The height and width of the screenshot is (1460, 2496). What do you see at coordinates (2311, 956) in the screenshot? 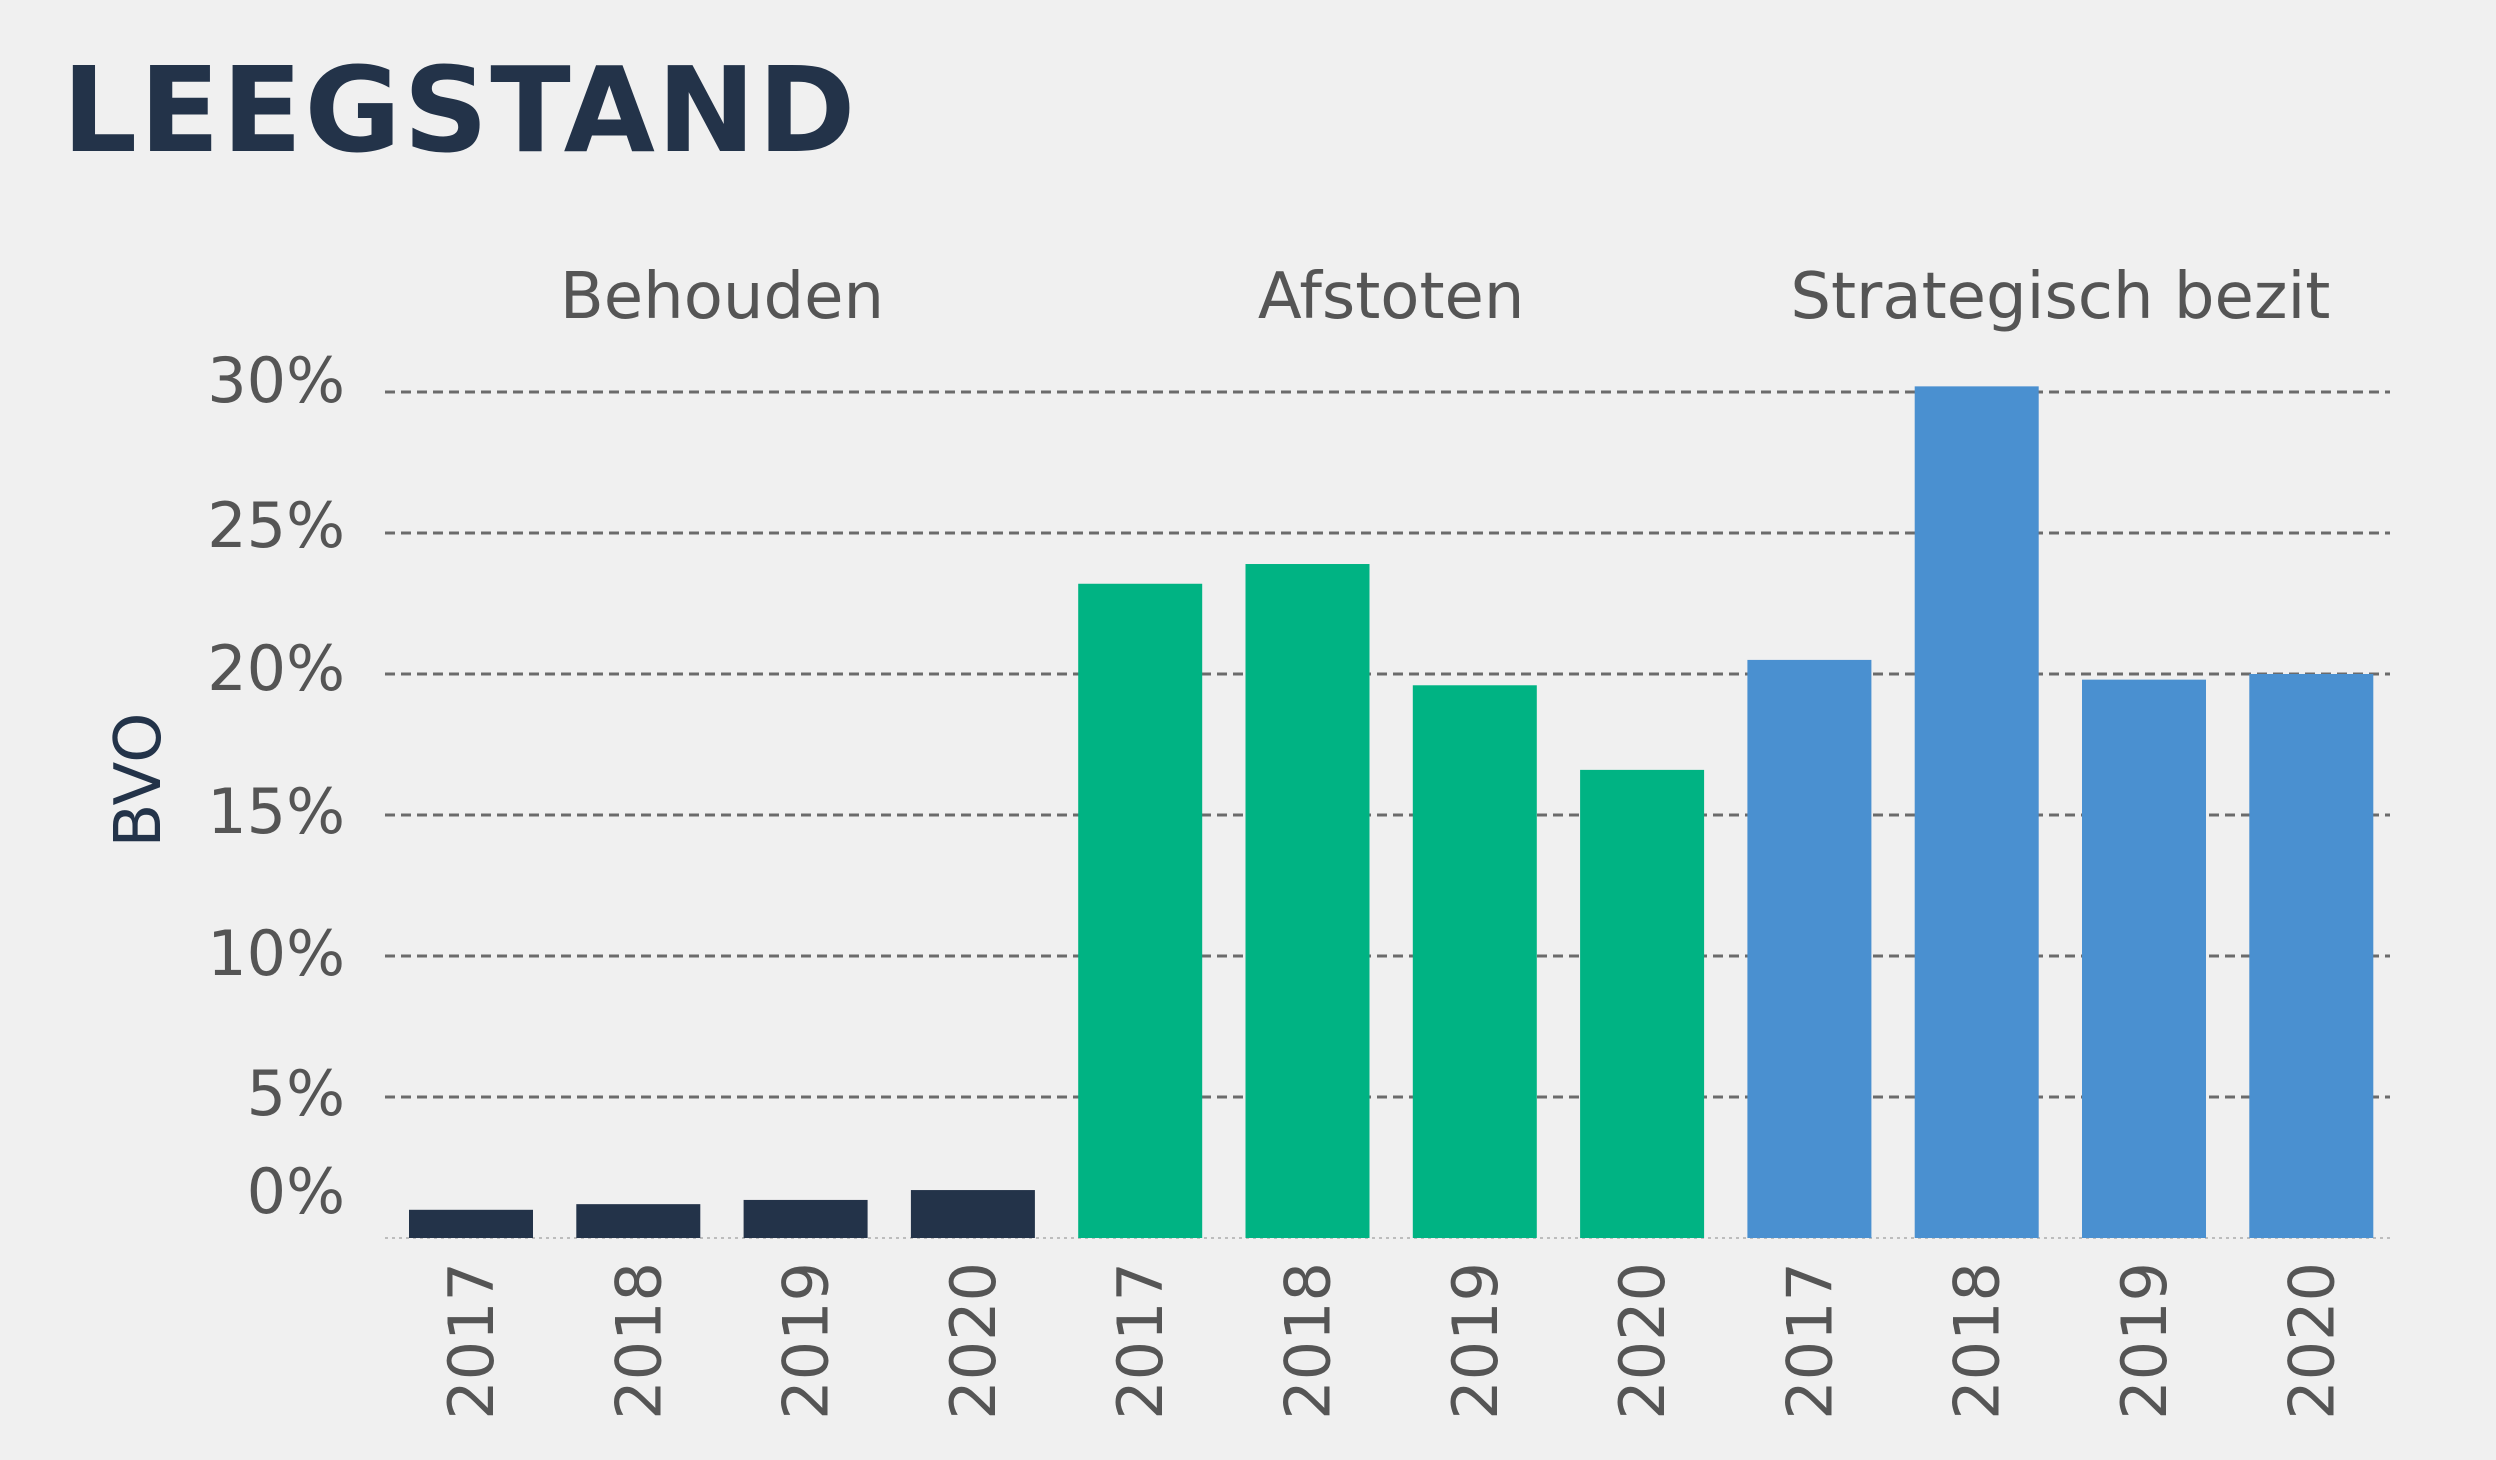
I see `bar-strategisch-bezit-2020` at bounding box center [2311, 956].